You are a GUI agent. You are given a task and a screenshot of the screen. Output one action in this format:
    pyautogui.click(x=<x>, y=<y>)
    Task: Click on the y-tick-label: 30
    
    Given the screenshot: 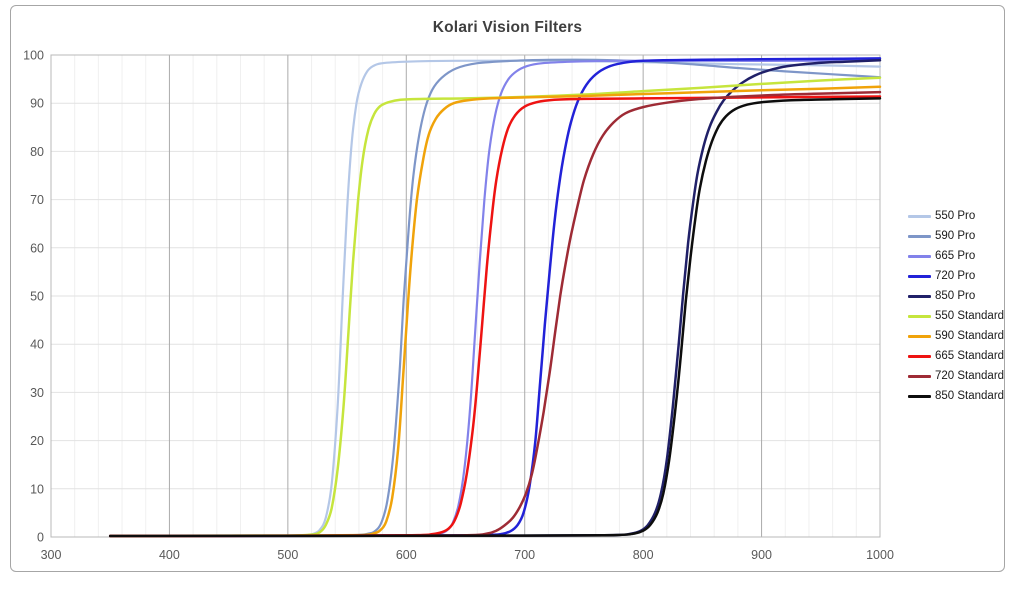 What is the action you would take?
    pyautogui.click(x=37, y=393)
    